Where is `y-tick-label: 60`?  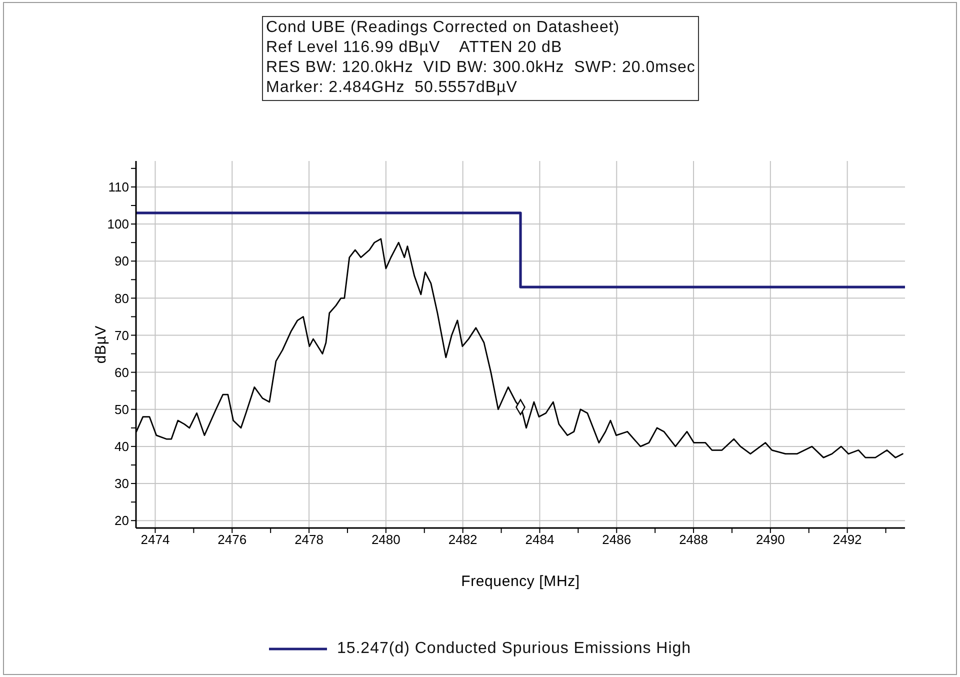 y-tick-label: 60 is located at coordinates (121, 372).